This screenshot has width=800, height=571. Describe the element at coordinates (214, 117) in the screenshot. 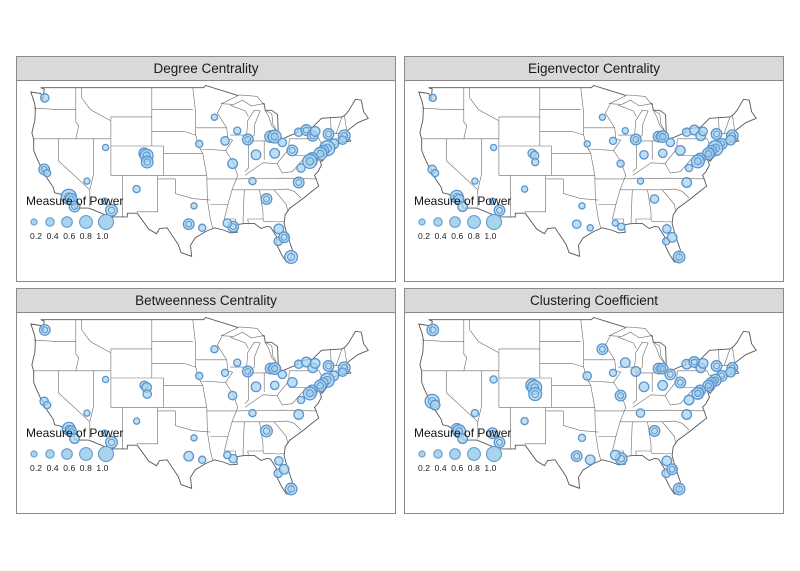

I see `city-bubble: Minneapolis` at that location.